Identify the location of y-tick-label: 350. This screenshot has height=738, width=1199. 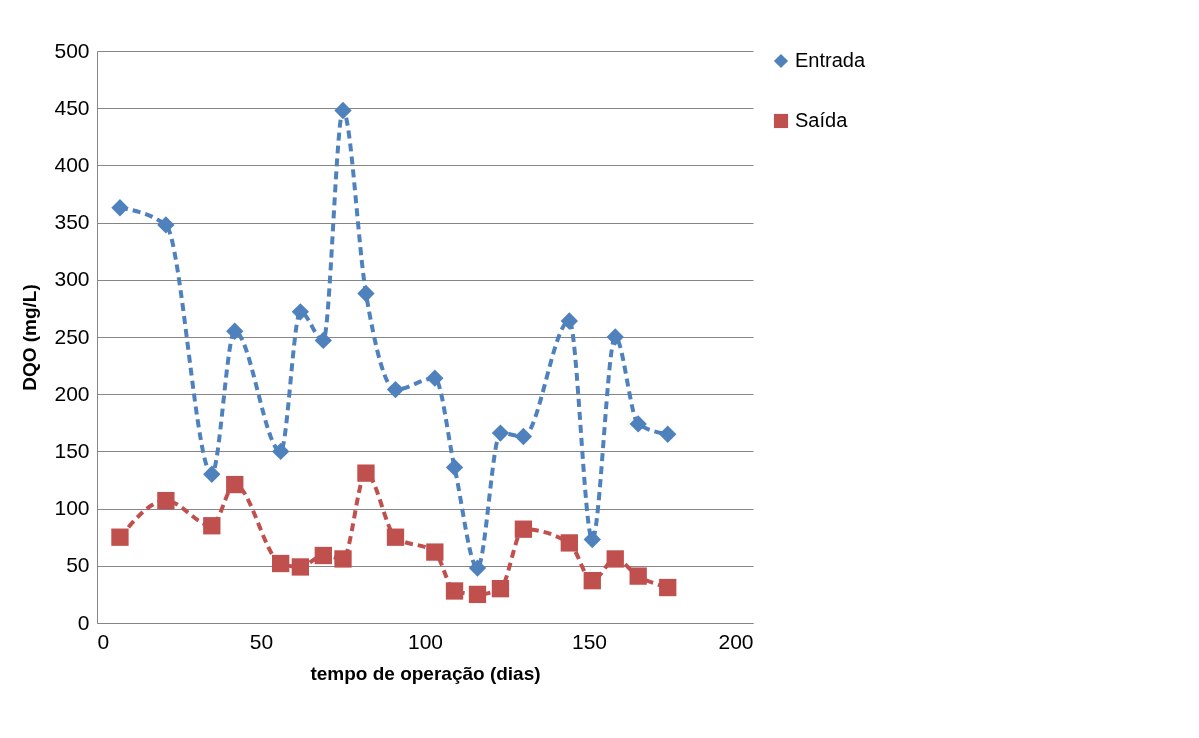
(72, 222).